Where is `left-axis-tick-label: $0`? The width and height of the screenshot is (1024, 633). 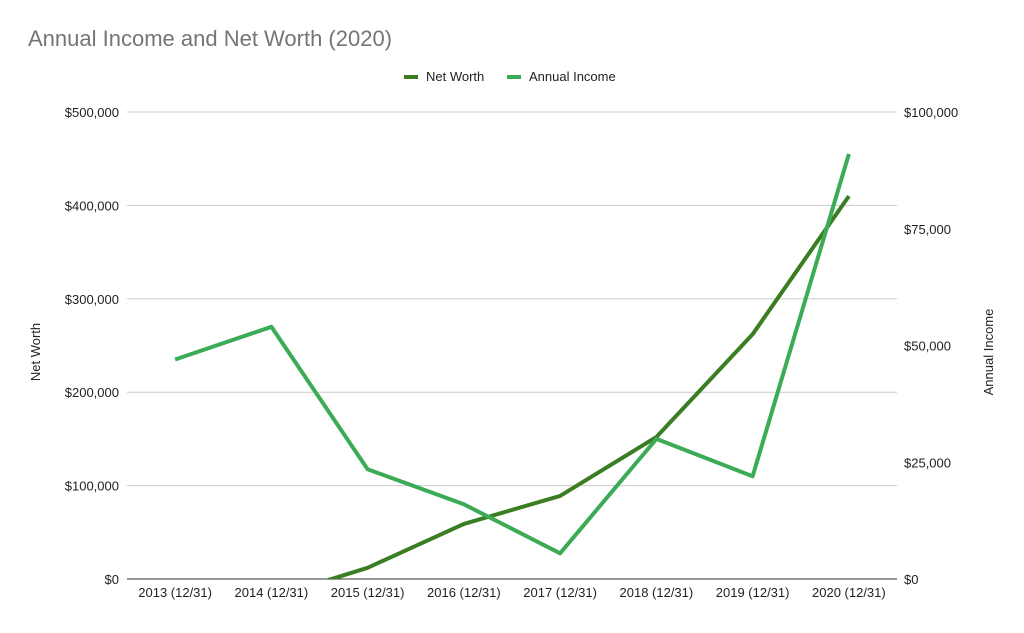 left-axis-tick-label: $0 is located at coordinates (112, 579).